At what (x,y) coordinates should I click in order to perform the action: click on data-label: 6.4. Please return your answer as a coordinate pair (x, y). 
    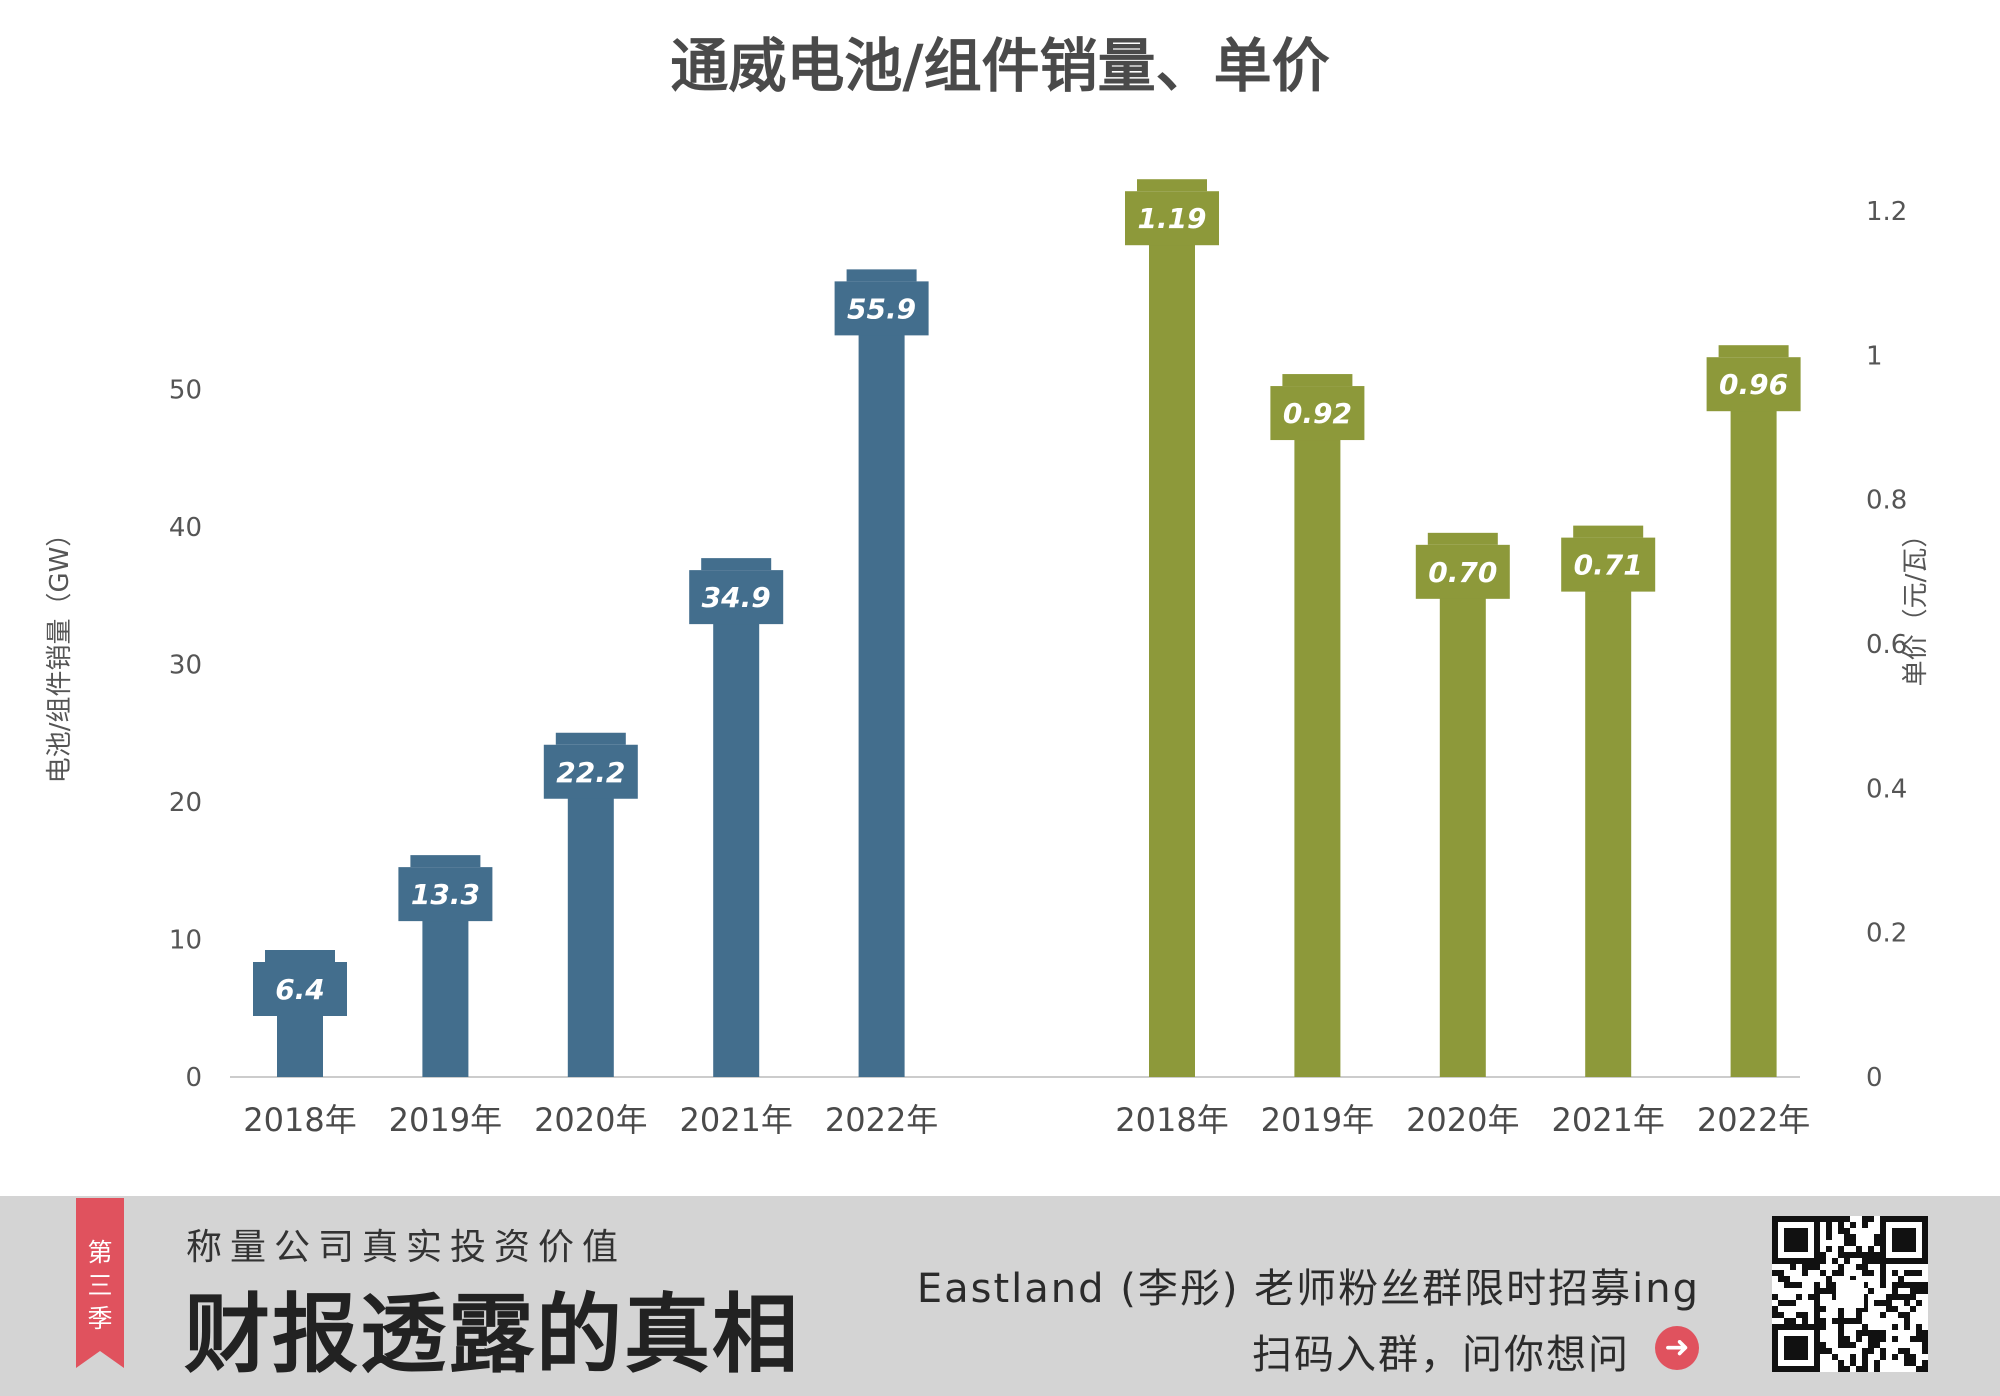
    Looking at the image, I should click on (300, 989).